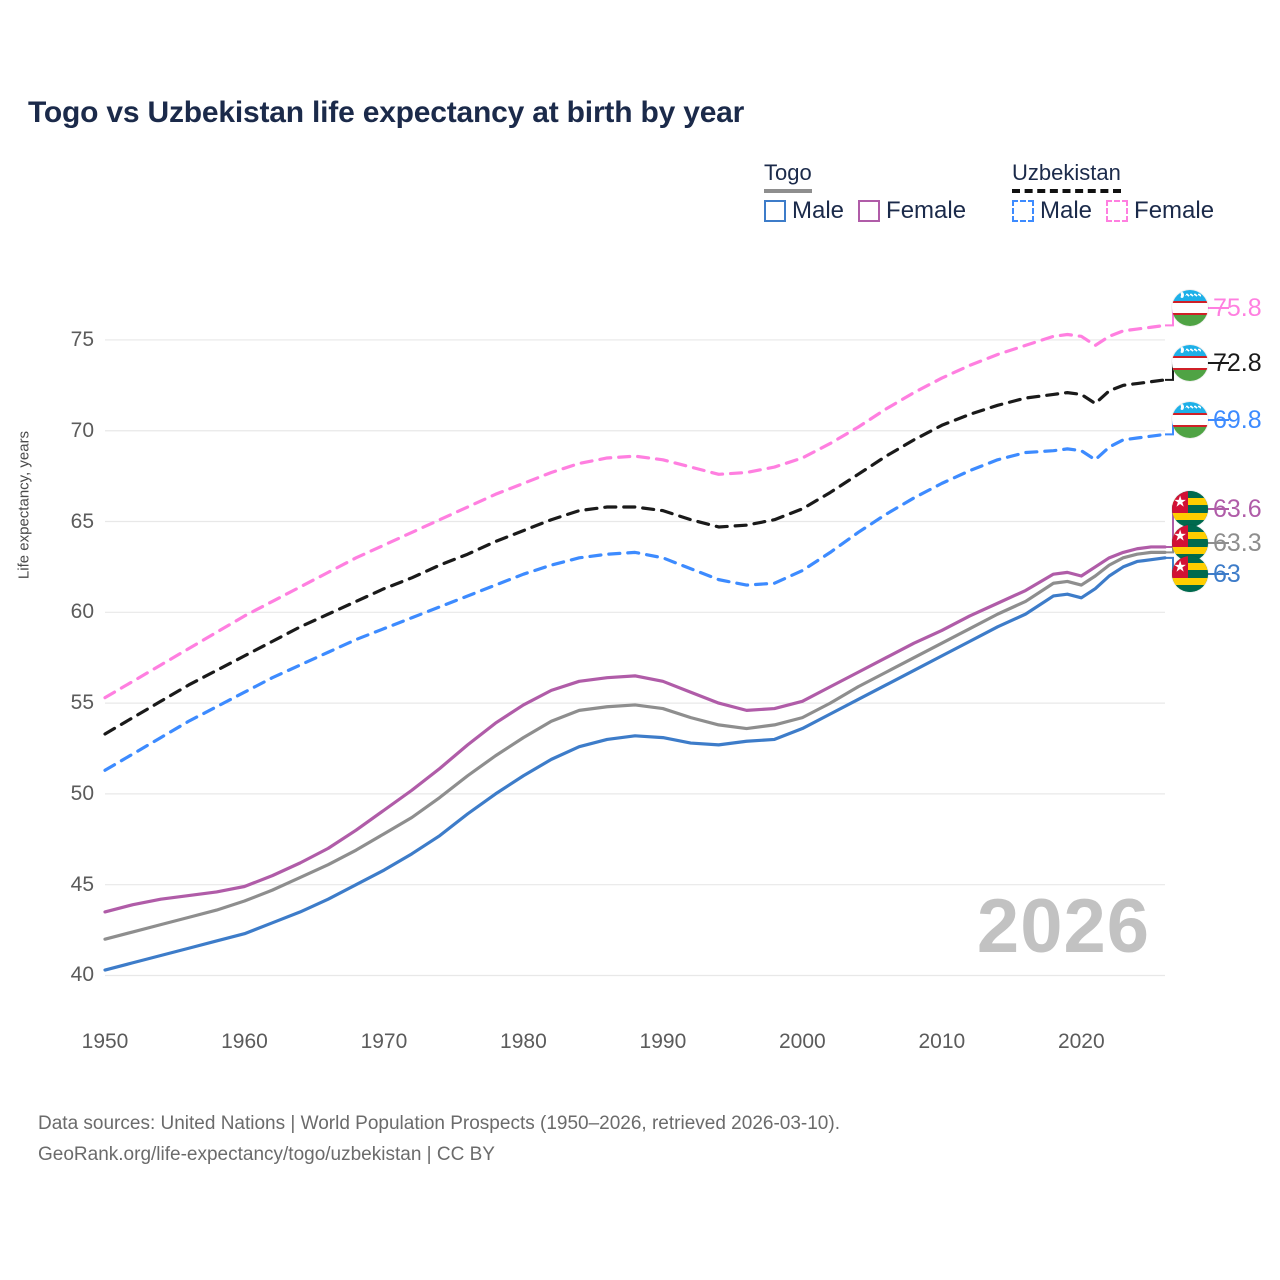 The width and height of the screenshot is (1280, 1280). Describe the element at coordinates (926, 210) in the screenshot. I see `legend-label-togo-female: Female` at that location.